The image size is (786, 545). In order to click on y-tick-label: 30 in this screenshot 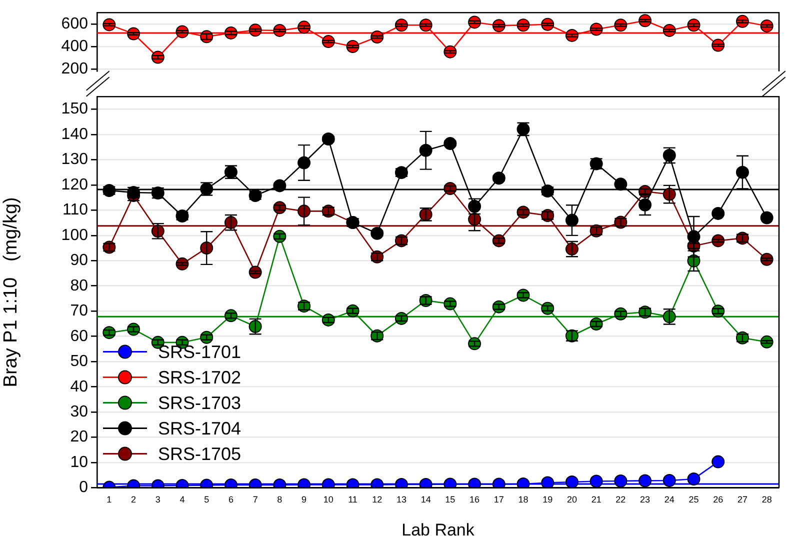, I will do `click(79, 411)`.